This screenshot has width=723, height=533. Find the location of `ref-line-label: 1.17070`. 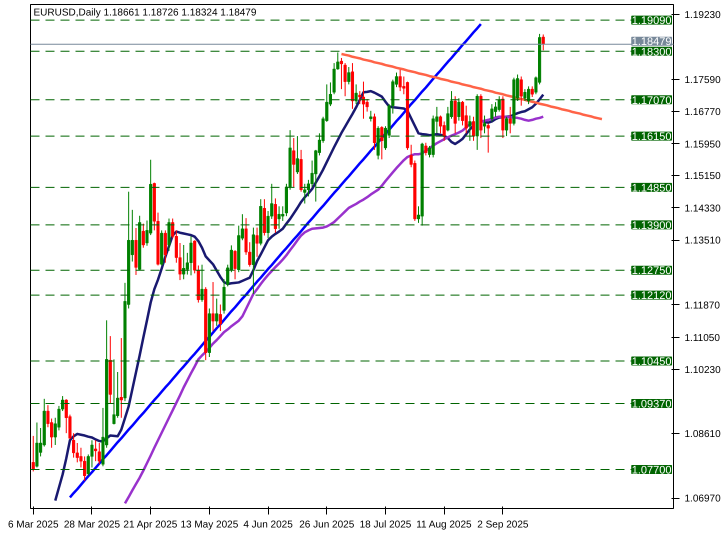

ref-line-label: 1.17070 is located at coordinates (652, 100).